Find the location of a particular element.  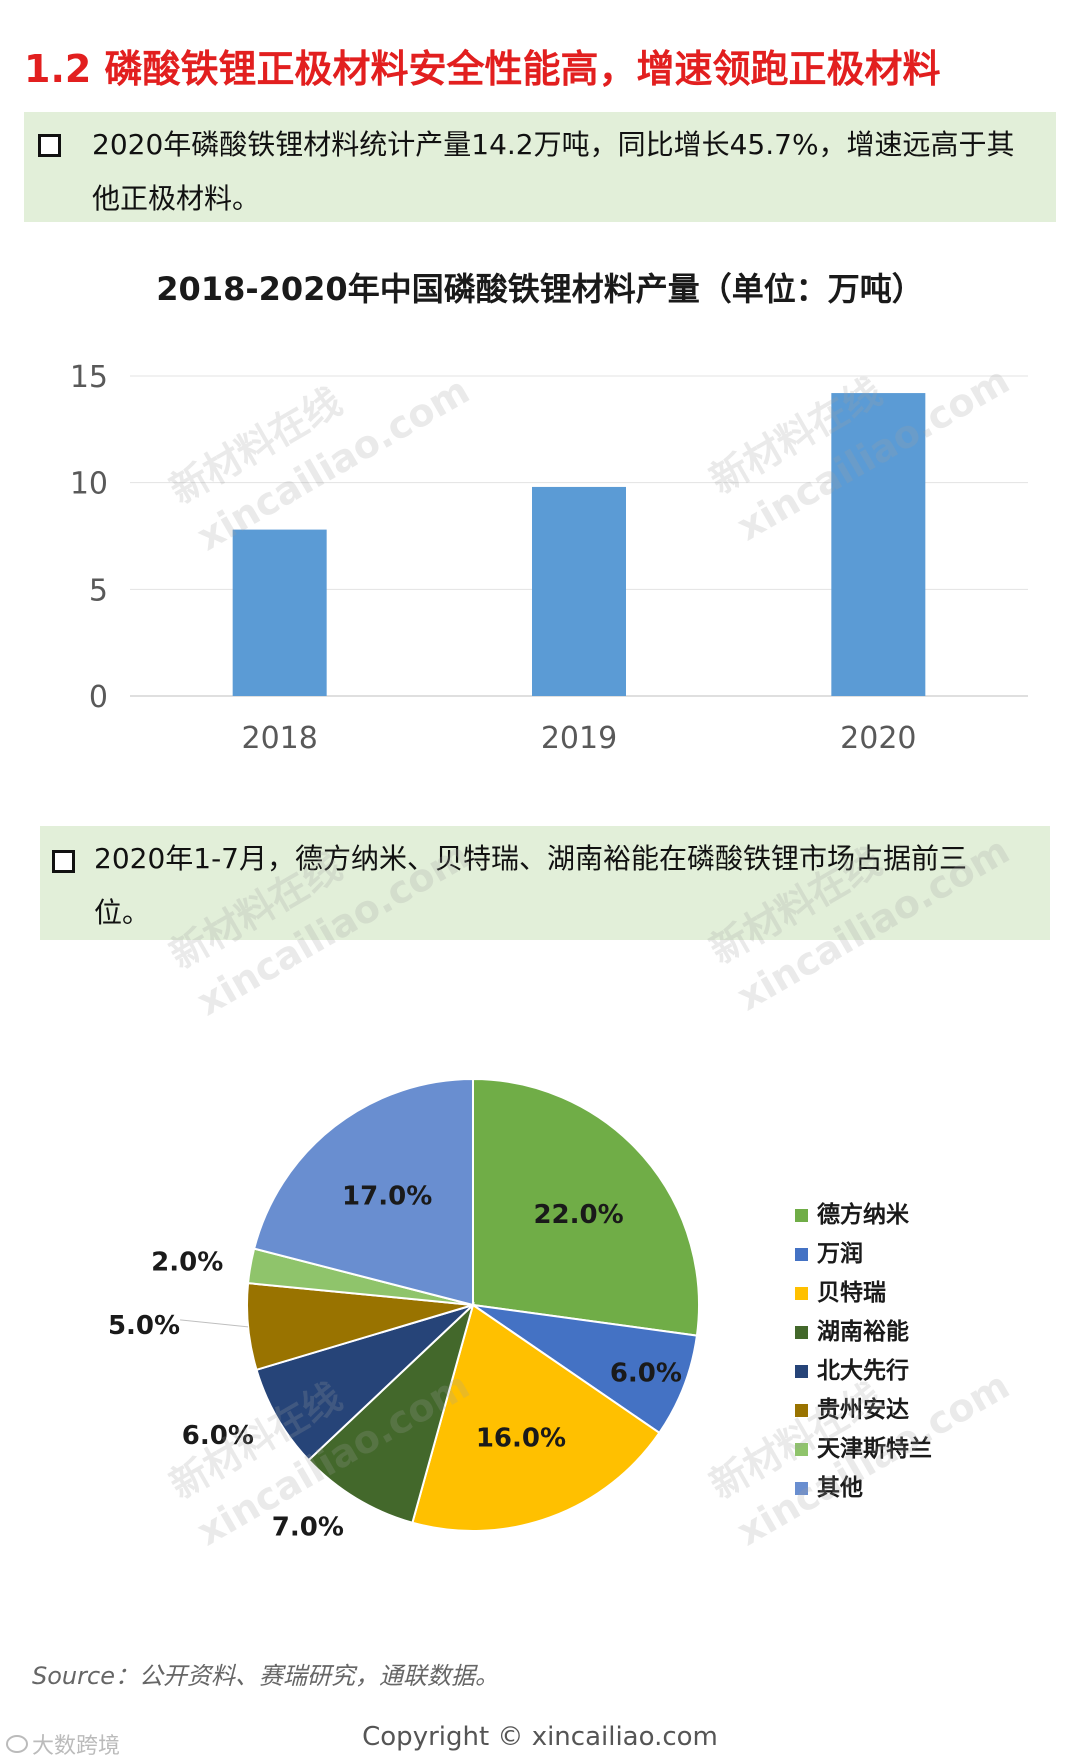

leader-line is located at coordinates (214, 1323).